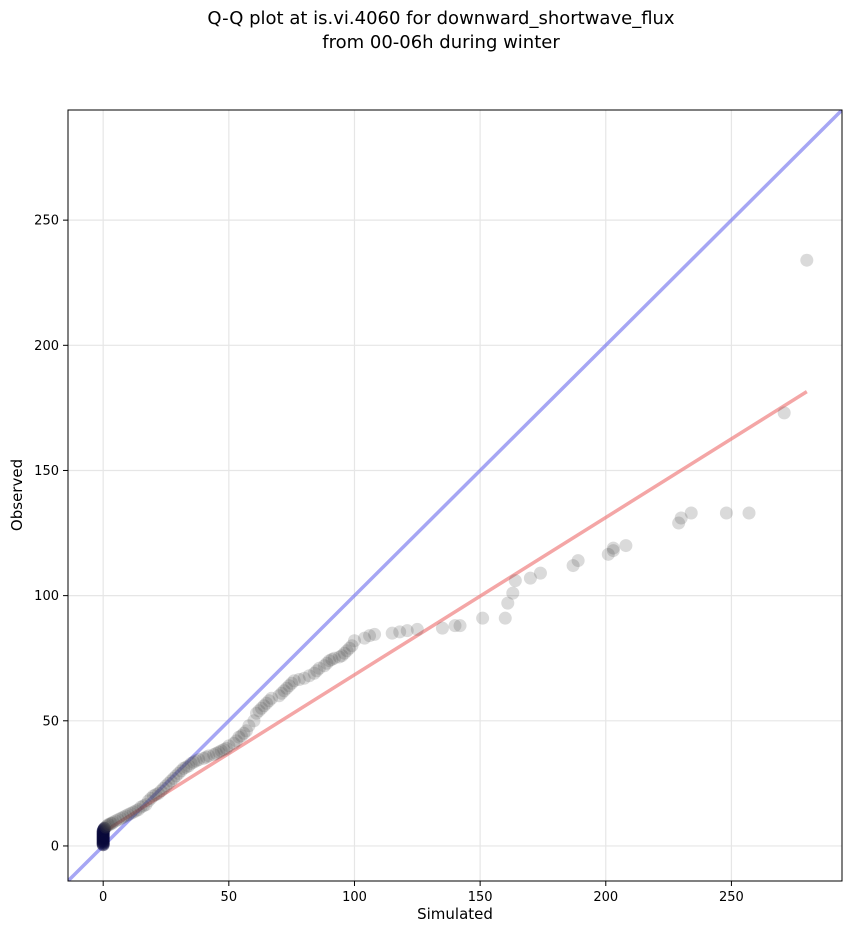 This screenshot has width=851, height=938. What do you see at coordinates (50, 721) in the screenshot?
I see `y-tick-label: 50` at bounding box center [50, 721].